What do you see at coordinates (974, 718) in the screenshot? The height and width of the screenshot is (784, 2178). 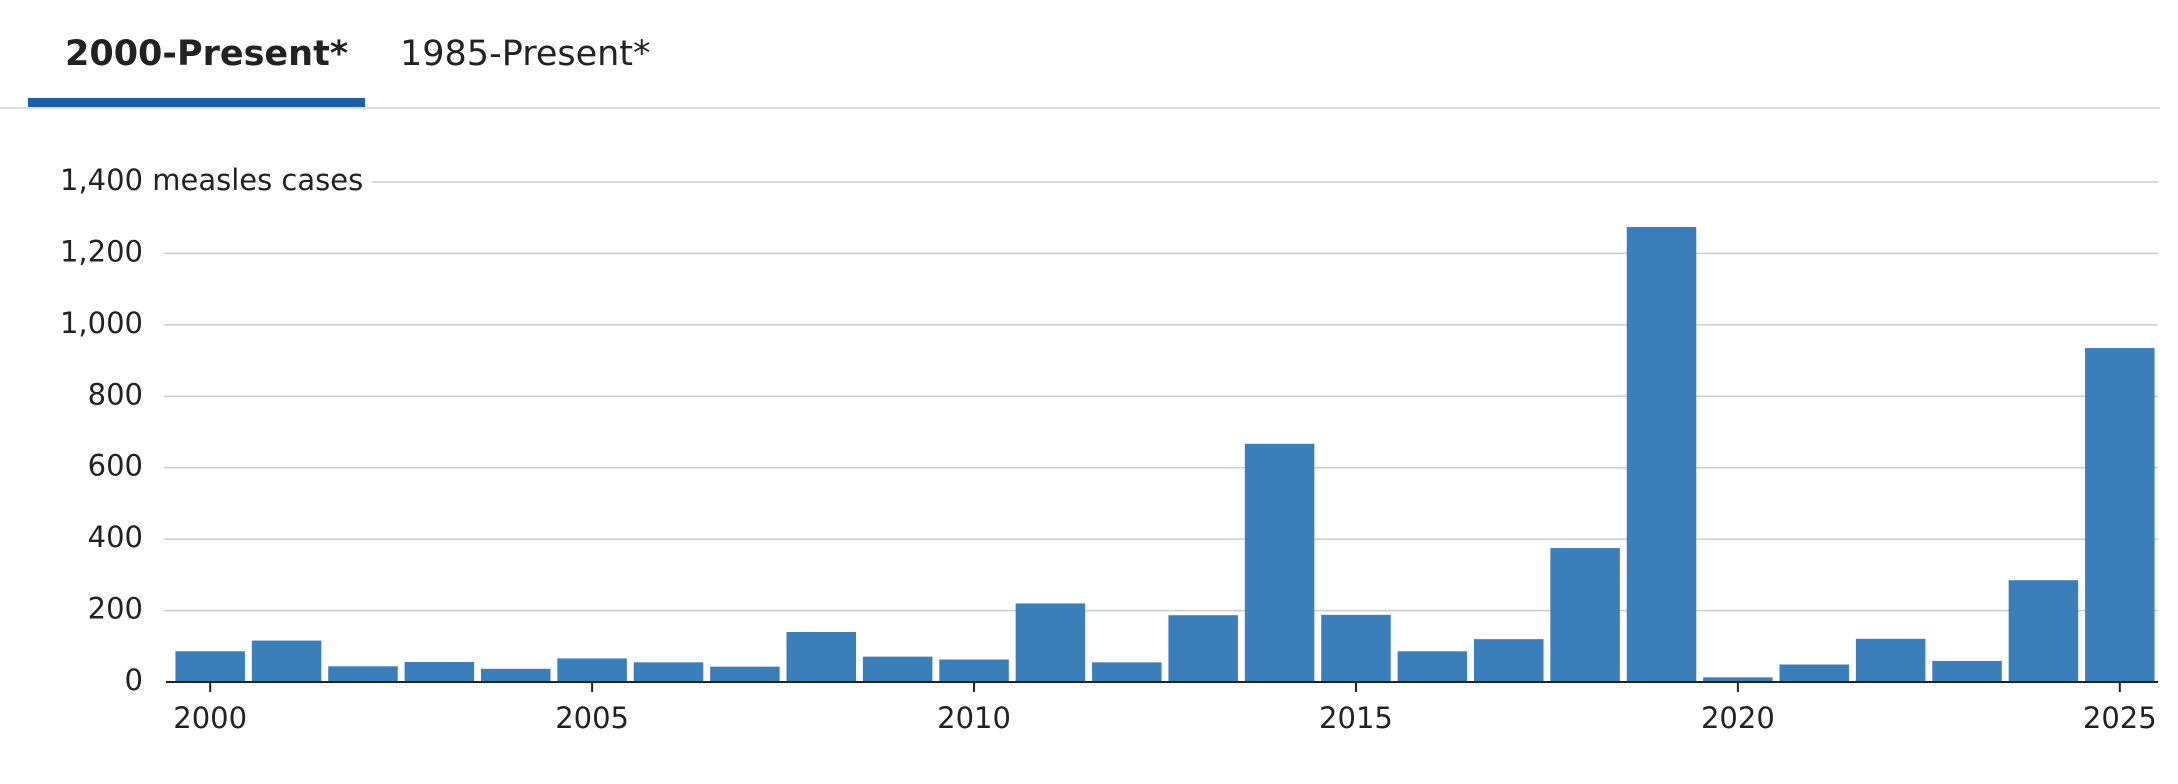 I see `x-tick-label: 2010` at bounding box center [974, 718].